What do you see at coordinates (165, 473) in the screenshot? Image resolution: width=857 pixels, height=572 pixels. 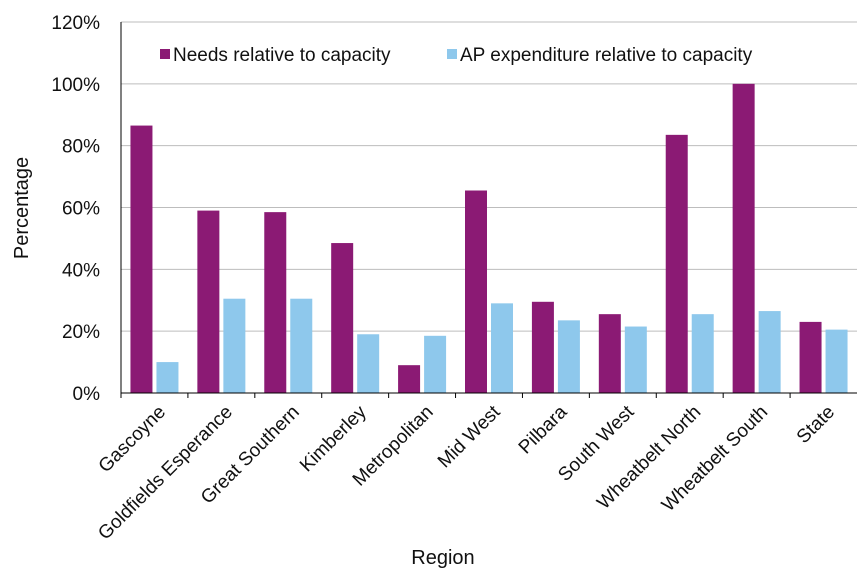 I see `x-tick-label: Goldfields Esperance` at bounding box center [165, 473].